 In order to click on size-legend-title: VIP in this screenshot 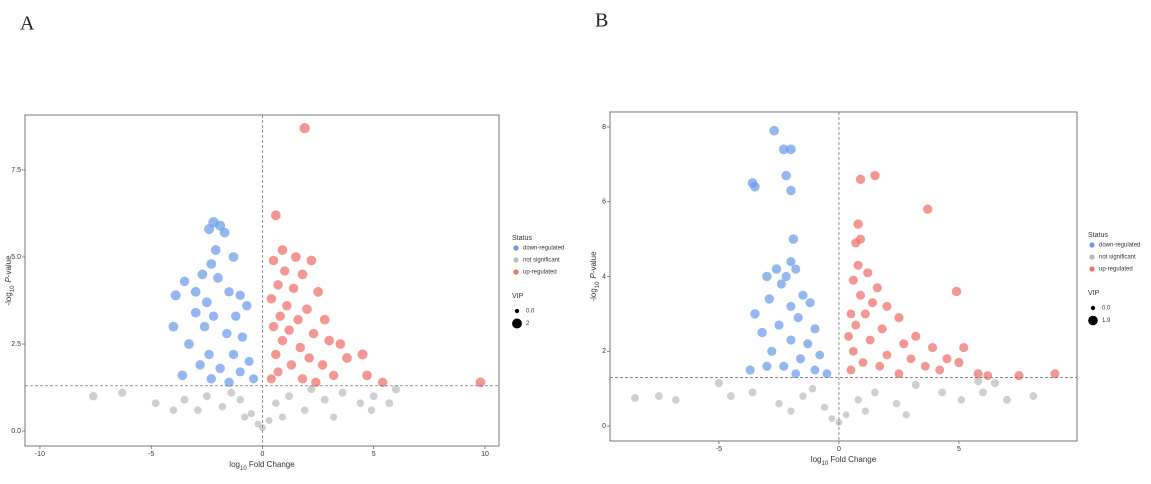, I will do `click(518, 296)`.